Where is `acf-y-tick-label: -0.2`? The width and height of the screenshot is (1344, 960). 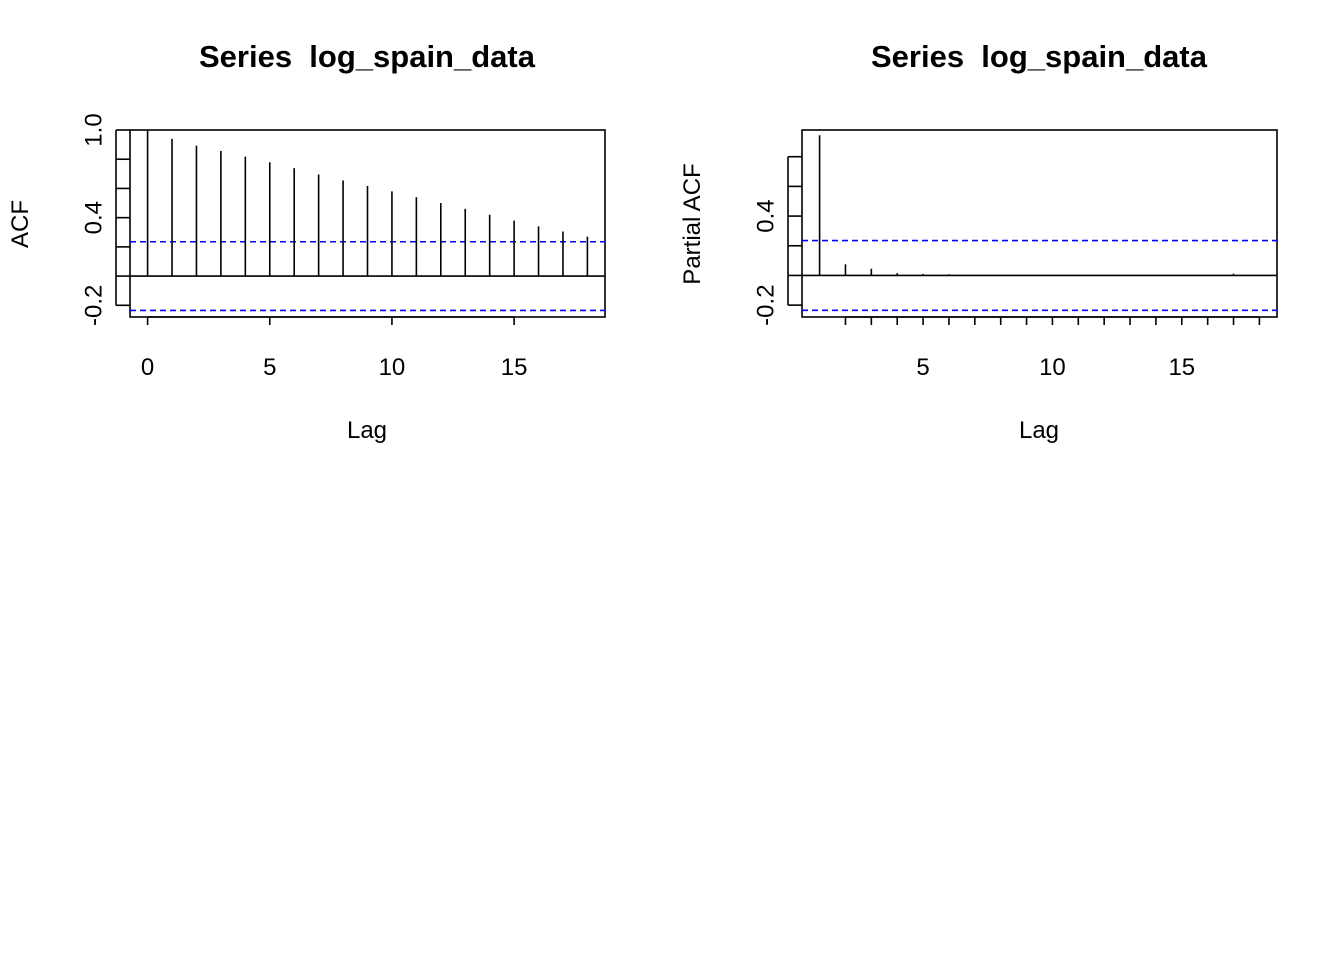
acf-y-tick-label: -0.2 is located at coordinates (94, 305).